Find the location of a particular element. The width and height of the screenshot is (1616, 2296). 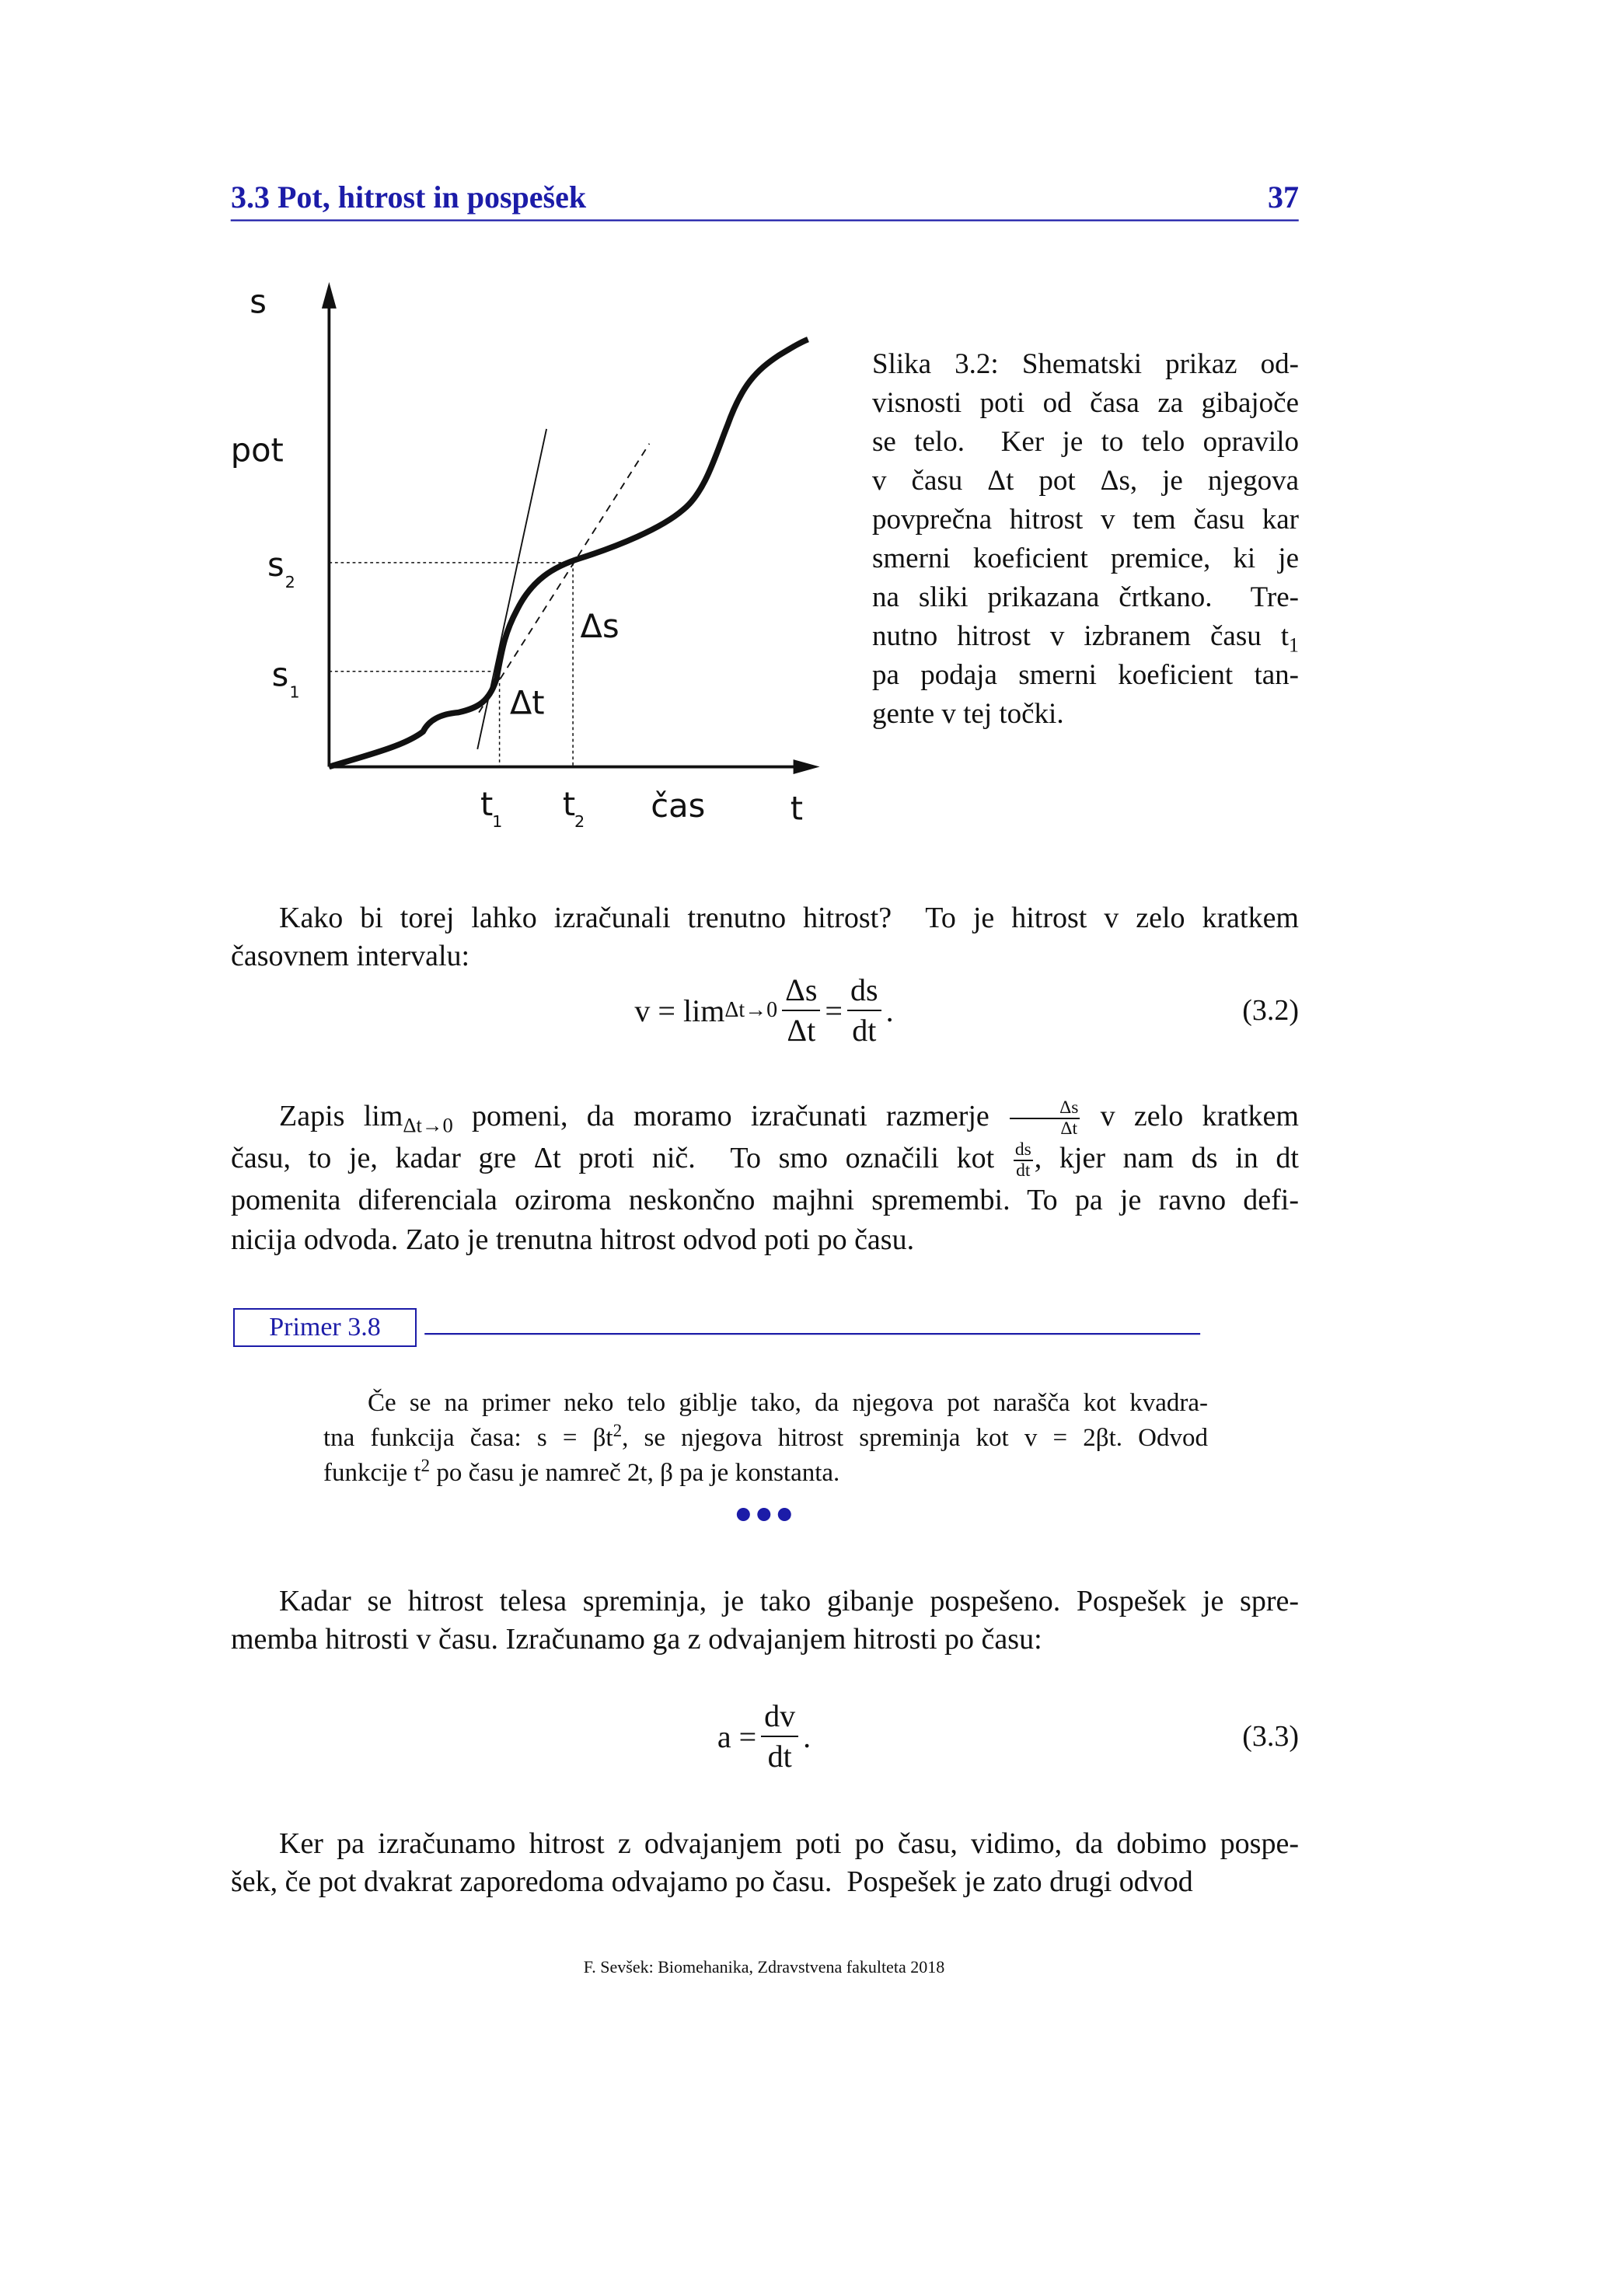

text-run: v zelo kratkem is located at coordinates (1190, 1115).